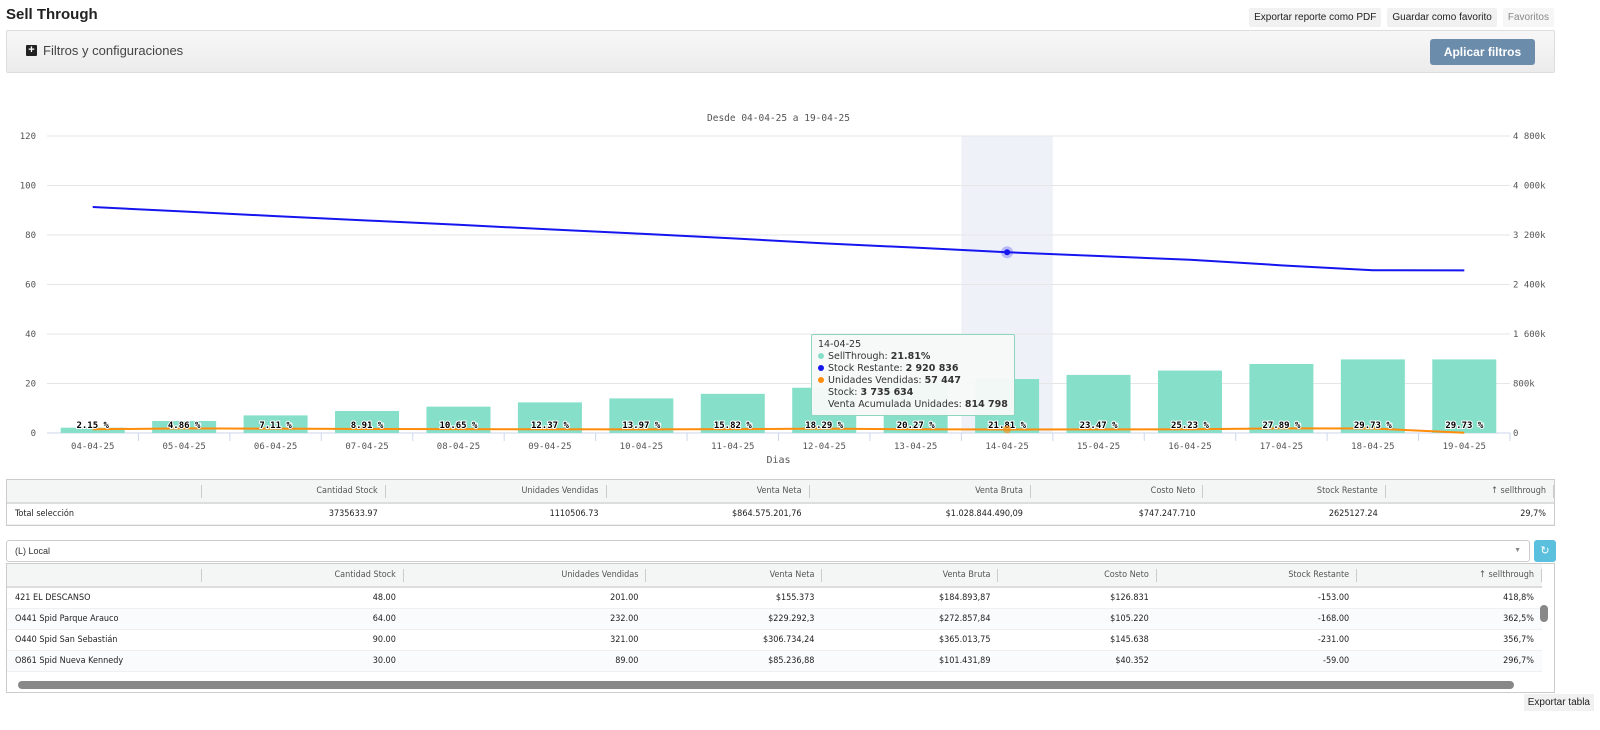 This screenshot has height=730, width=1600. Describe the element at coordinates (30, 236) in the screenshot. I see `left-tick-label: 80` at that location.